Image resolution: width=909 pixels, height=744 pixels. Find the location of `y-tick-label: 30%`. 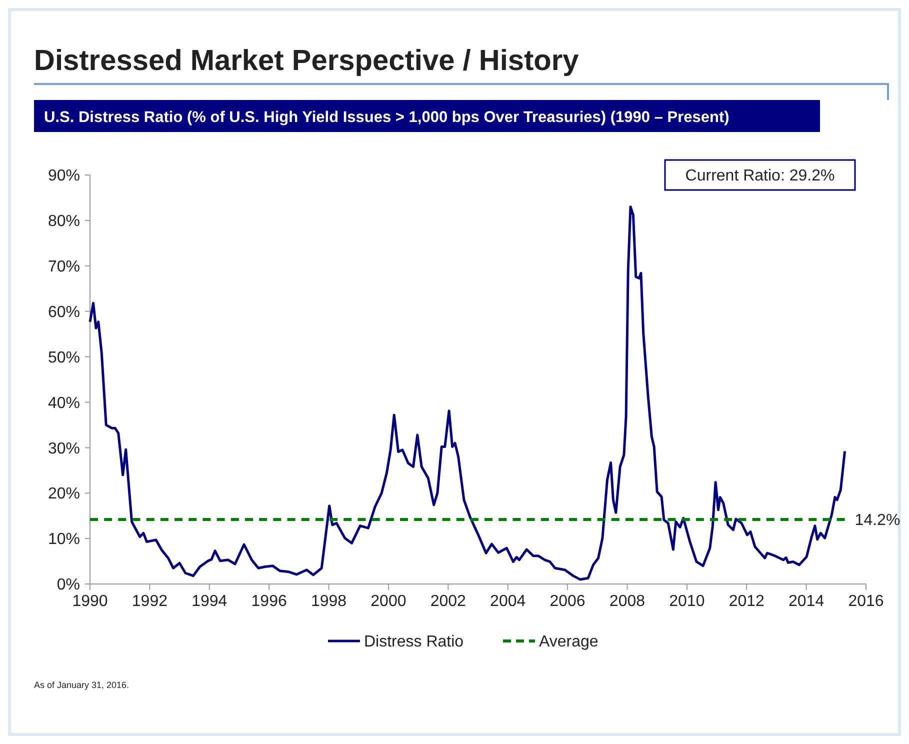

y-tick-label: 30% is located at coordinates (64, 449).